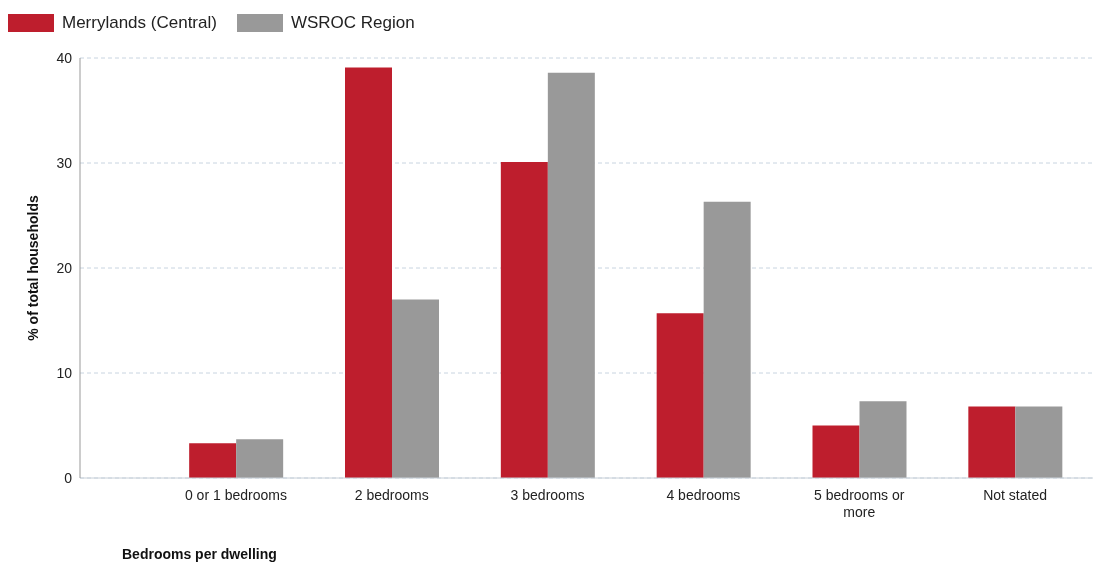  I want to click on x-tick-label: 5 bedrooms or more, so click(859, 503).